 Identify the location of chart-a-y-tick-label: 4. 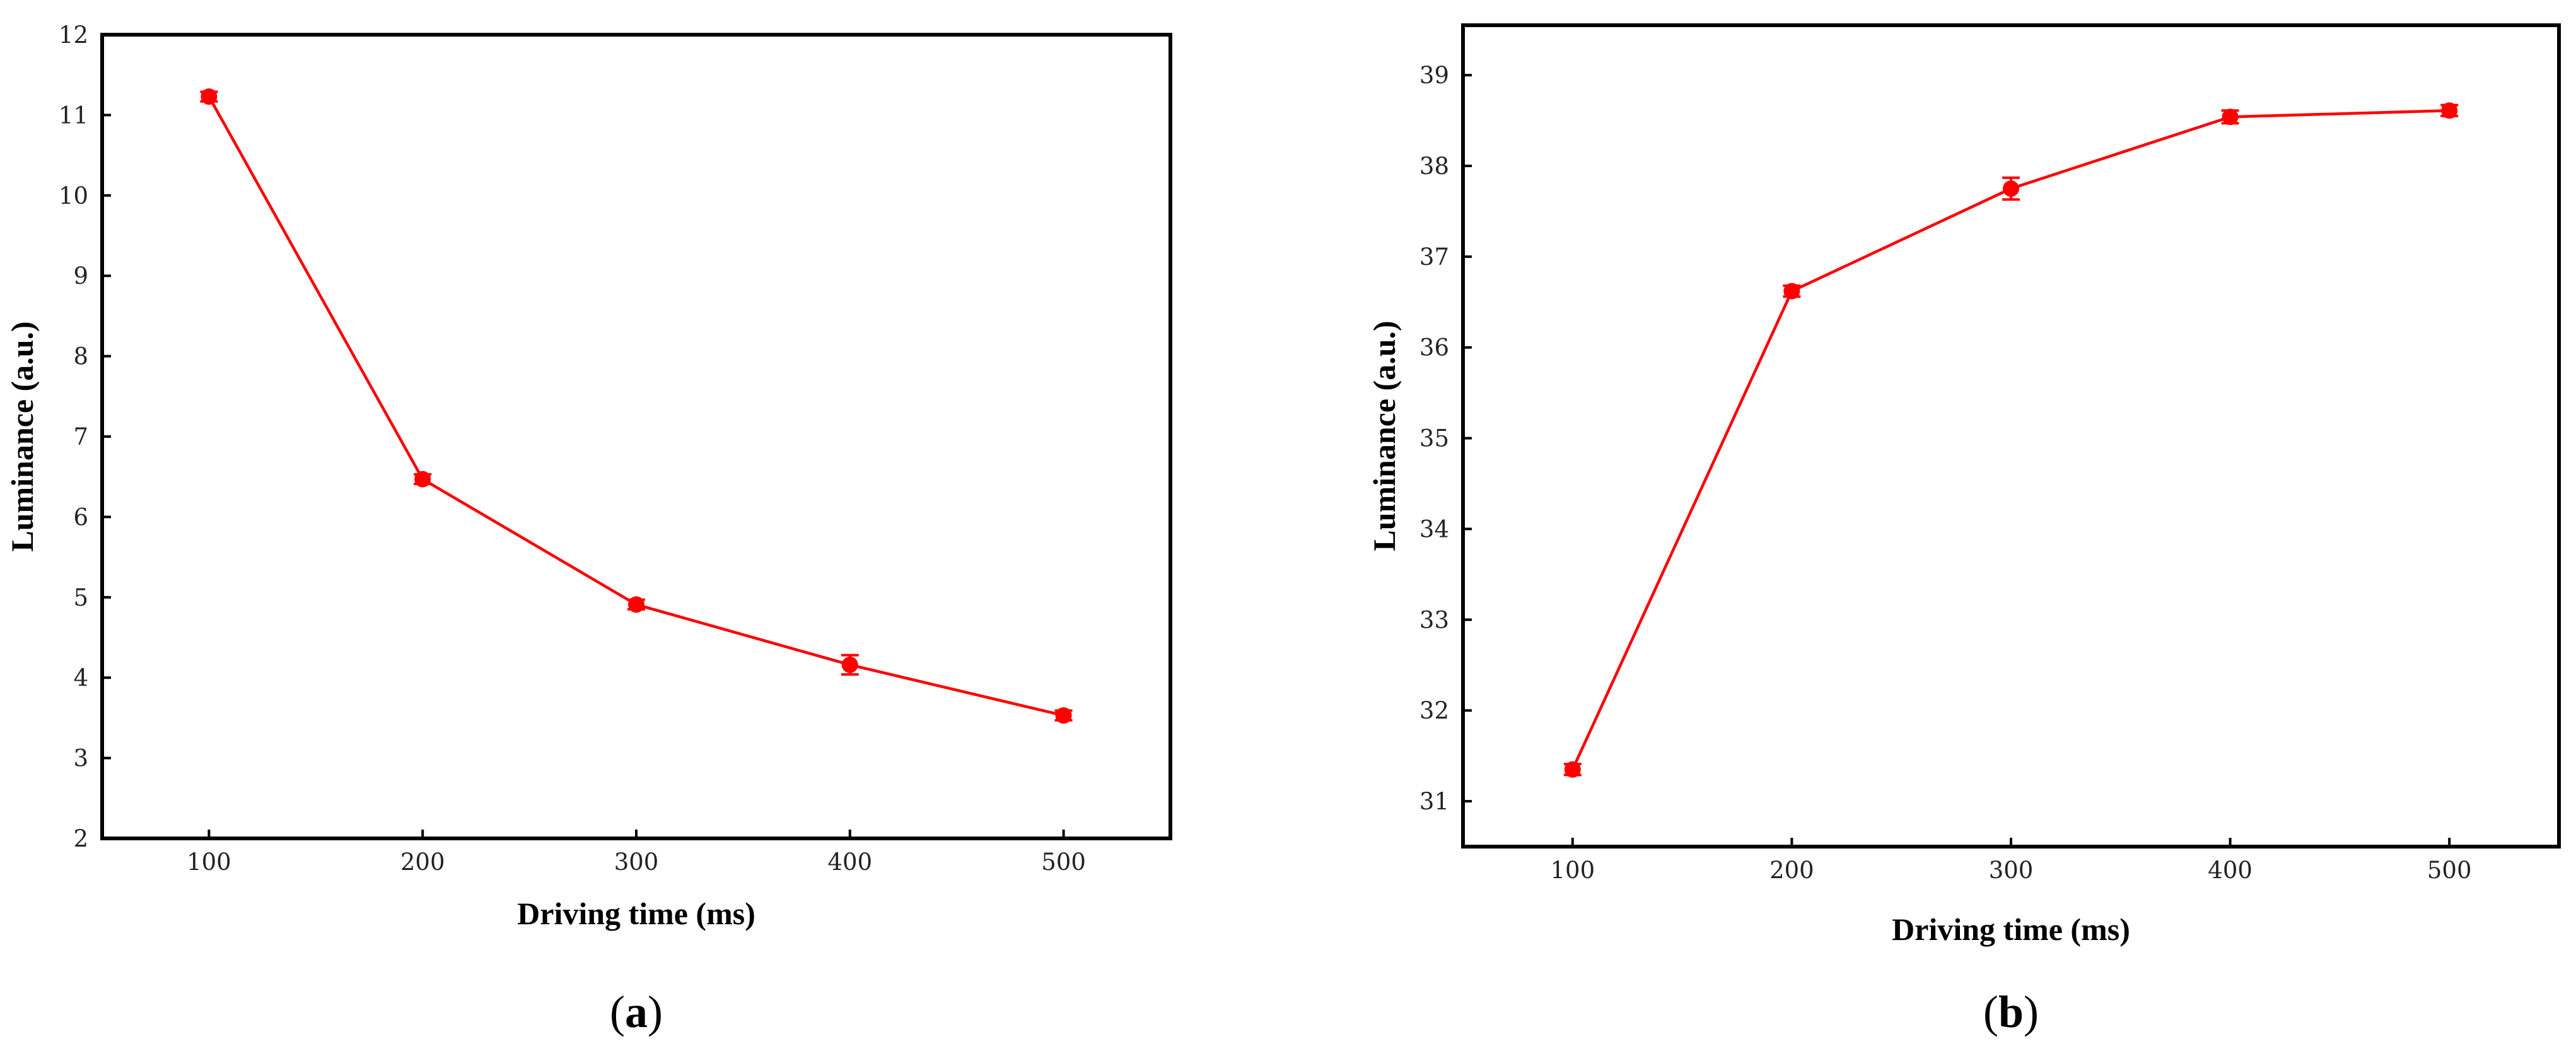
(80, 677).